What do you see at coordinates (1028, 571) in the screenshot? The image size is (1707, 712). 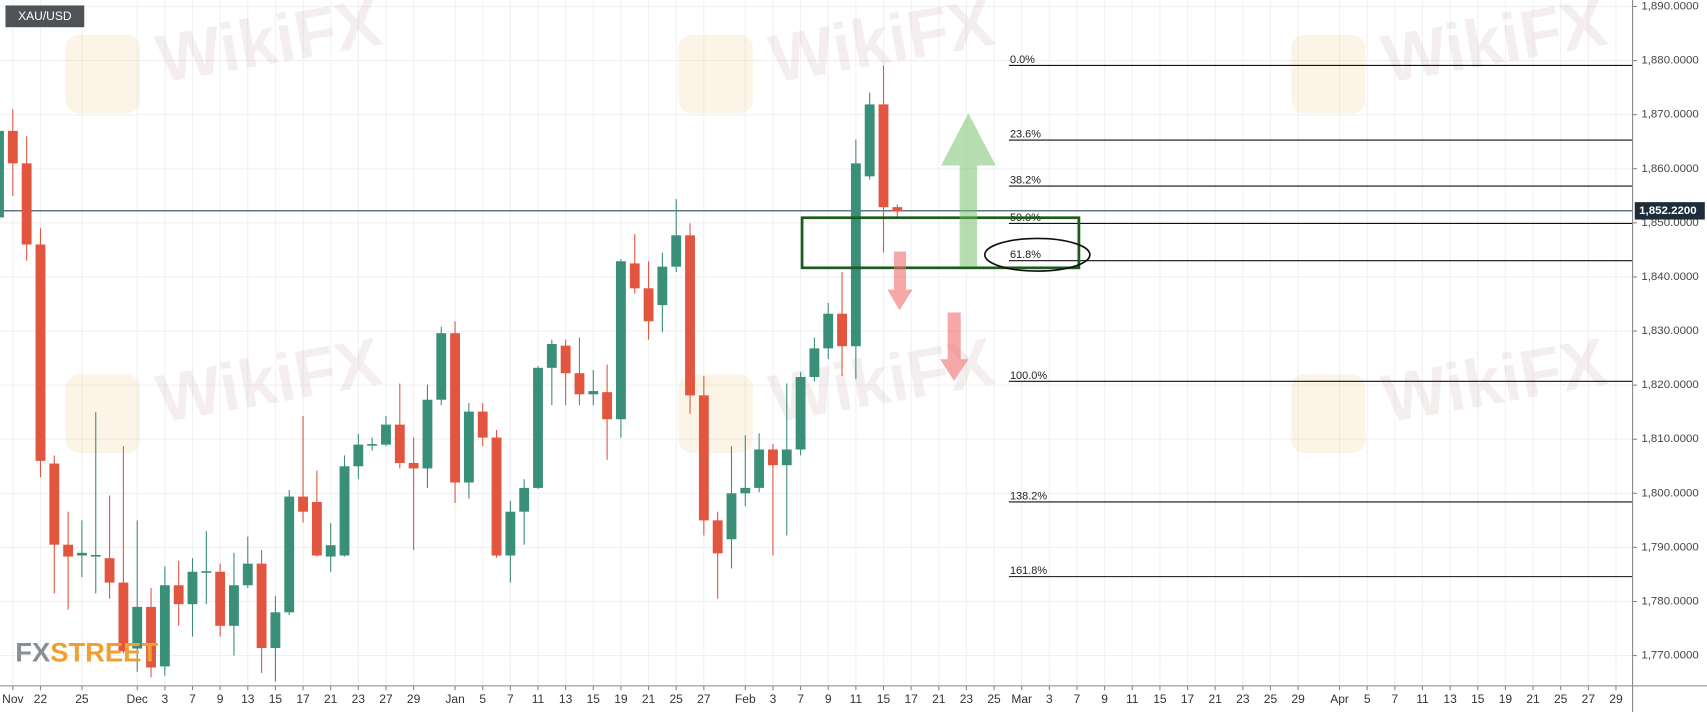 I see `fib-label: 161.8%` at bounding box center [1028, 571].